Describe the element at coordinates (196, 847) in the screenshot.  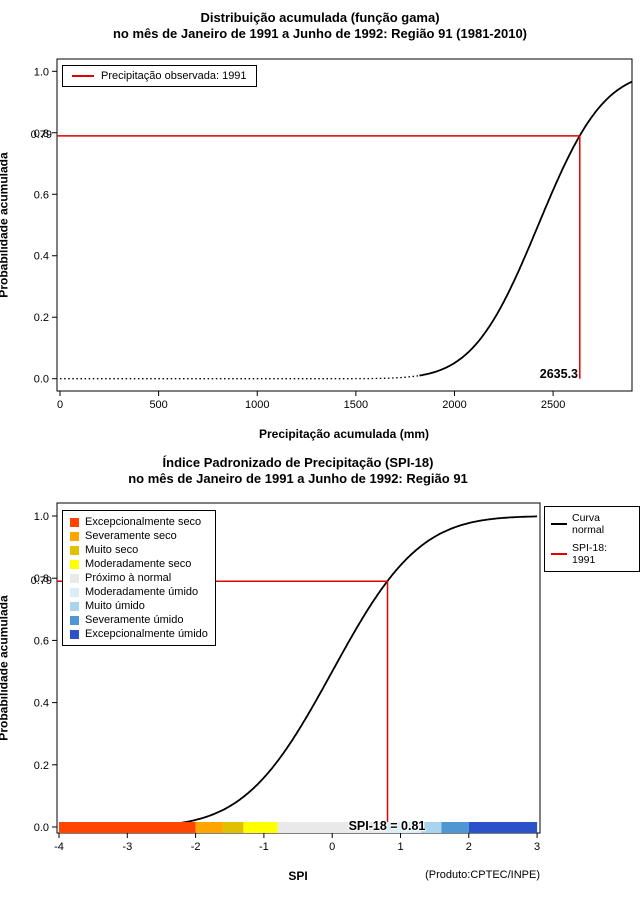
I see `x-tick-label: -2` at that location.